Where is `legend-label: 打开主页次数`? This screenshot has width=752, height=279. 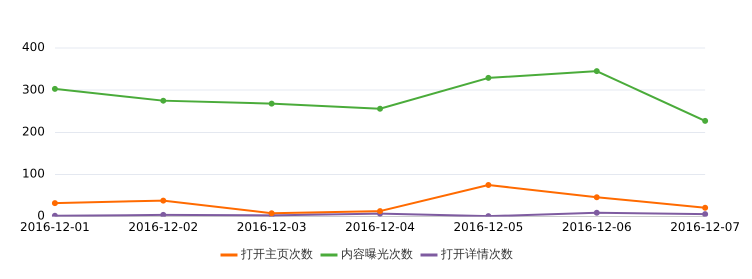
legend-label: 打开主页次数 is located at coordinates (276, 254).